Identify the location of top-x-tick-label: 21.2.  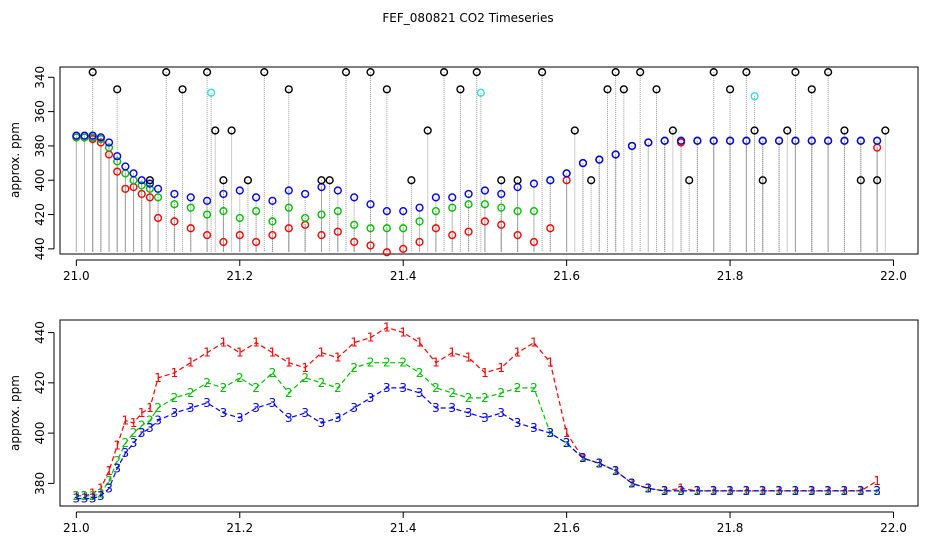
(239, 276).